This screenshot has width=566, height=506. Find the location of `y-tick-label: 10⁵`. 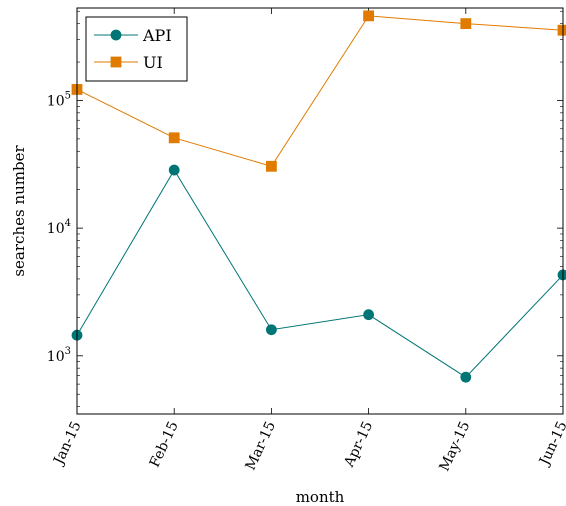

y-tick-label: 10⁵ is located at coordinates (59, 99).